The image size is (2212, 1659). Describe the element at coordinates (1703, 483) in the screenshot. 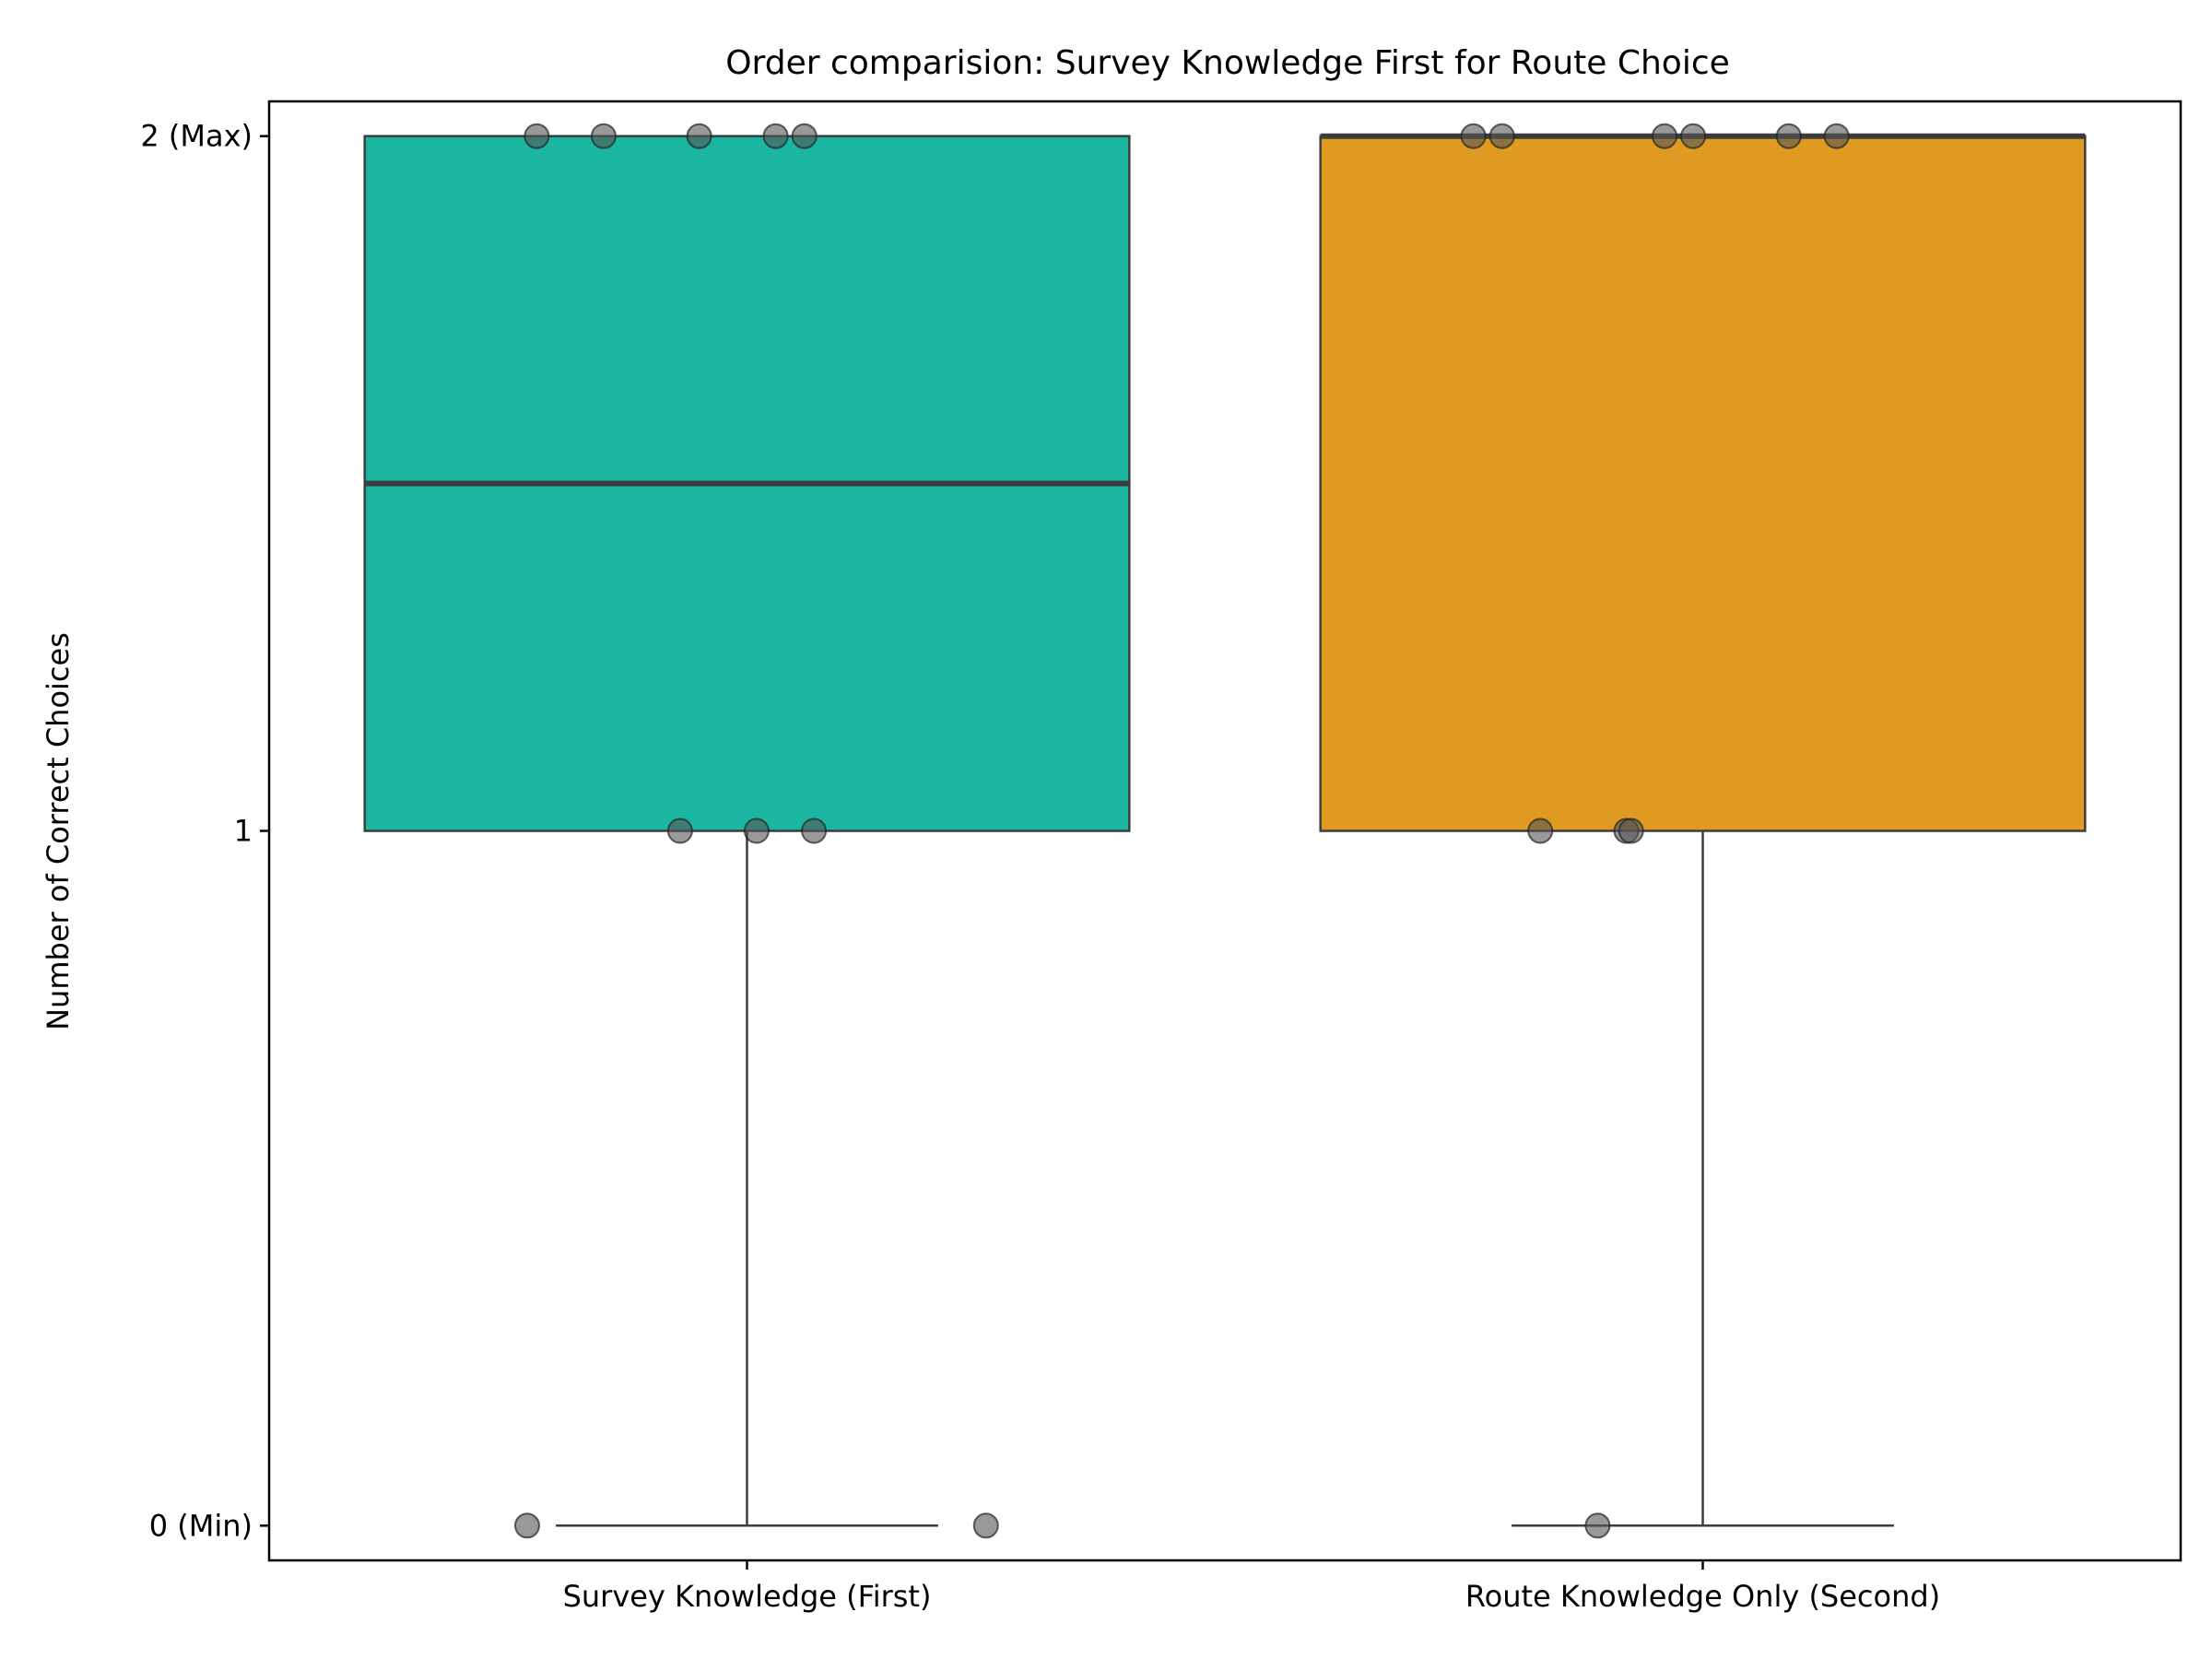

I see `box-body` at that location.